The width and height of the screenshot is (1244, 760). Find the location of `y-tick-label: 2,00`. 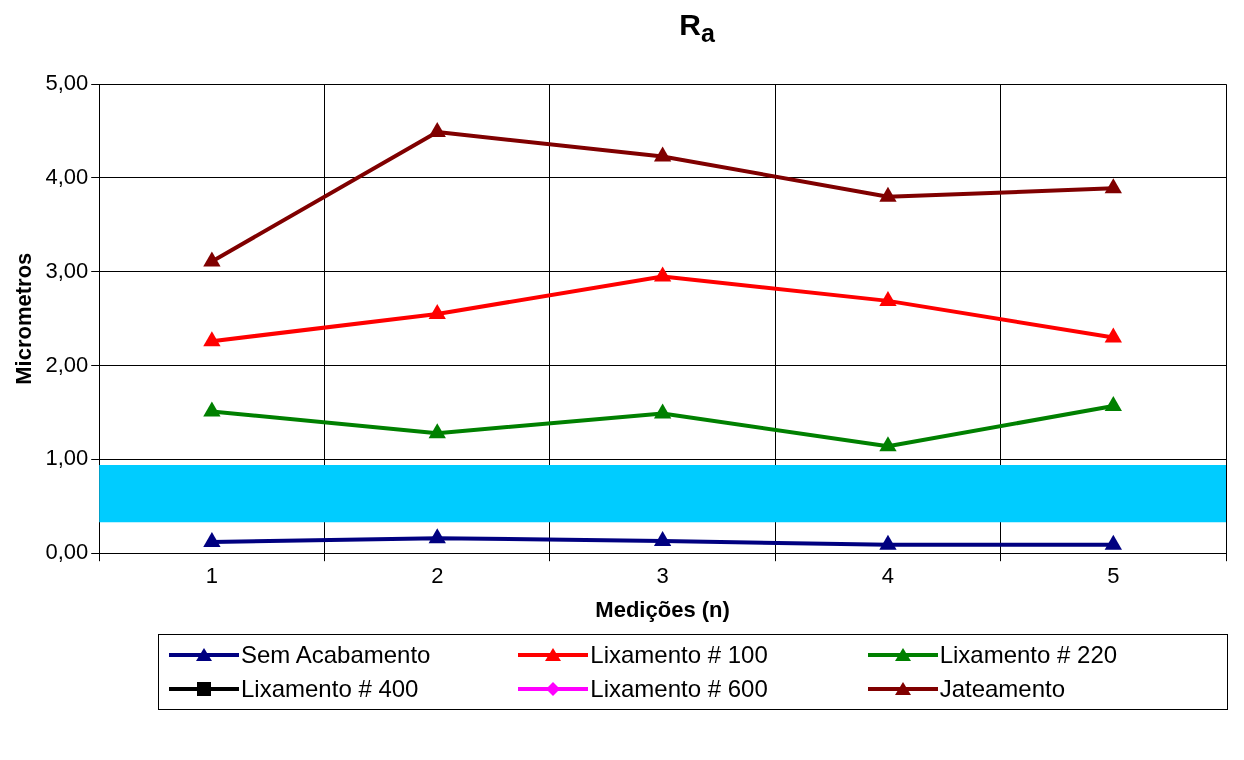

y-tick-label: 2,00 is located at coordinates (67, 364).